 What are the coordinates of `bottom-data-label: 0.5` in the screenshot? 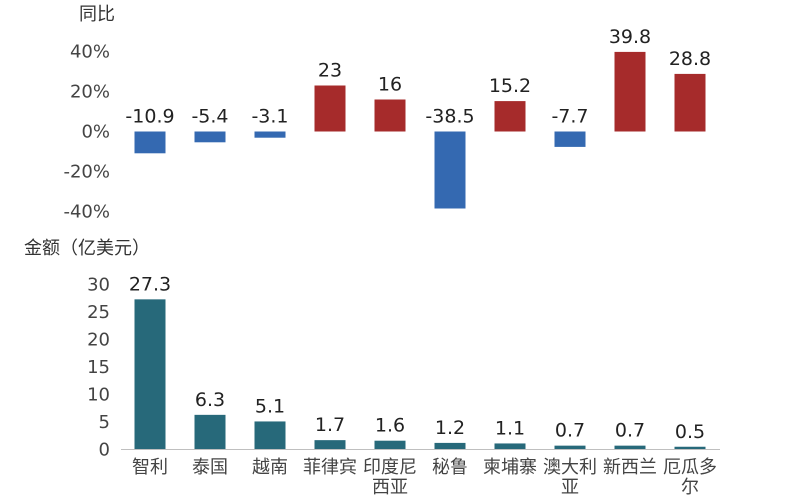 It's located at (690, 432).